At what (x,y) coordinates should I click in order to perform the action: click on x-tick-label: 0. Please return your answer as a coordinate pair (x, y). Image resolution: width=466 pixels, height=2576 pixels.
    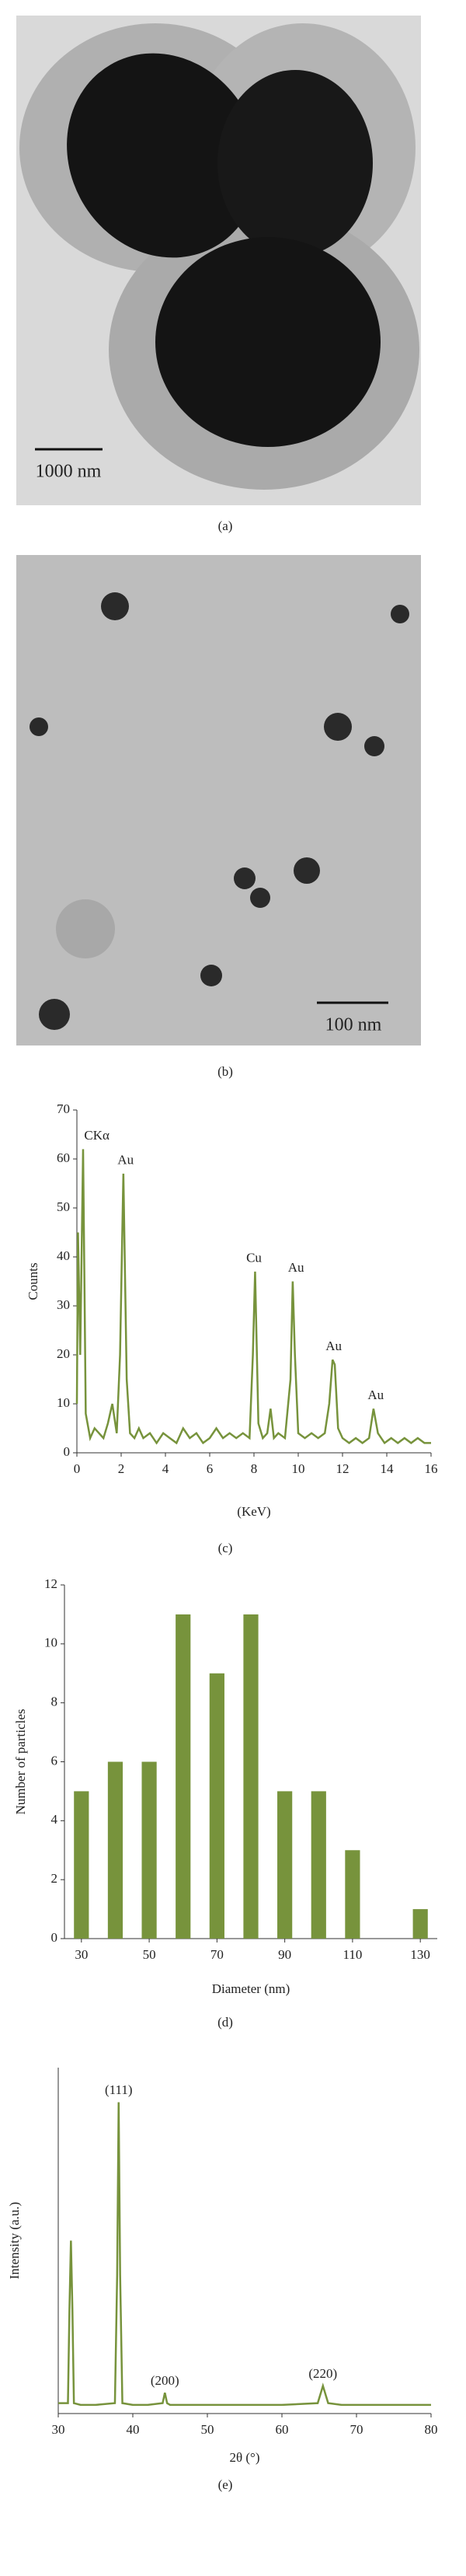
    Looking at the image, I should click on (77, 1469).